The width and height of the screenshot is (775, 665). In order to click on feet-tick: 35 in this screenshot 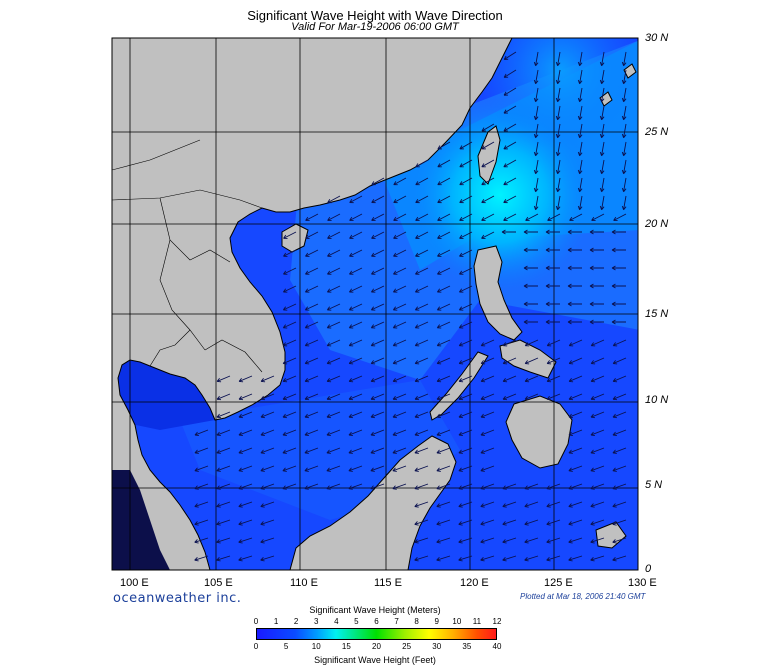, I will do `click(467, 646)`.